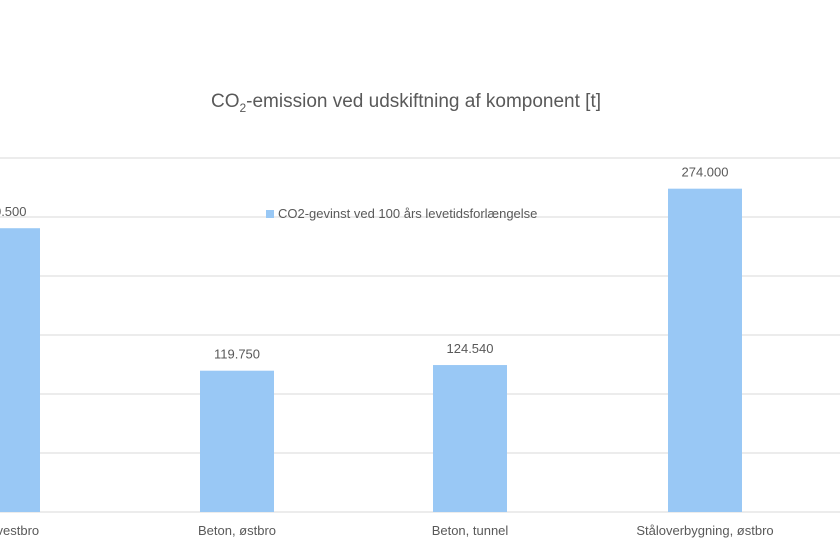  What do you see at coordinates (704, 530) in the screenshot?
I see `category-label: Ståloverbygning, østbro` at bounding box center [704, 530].